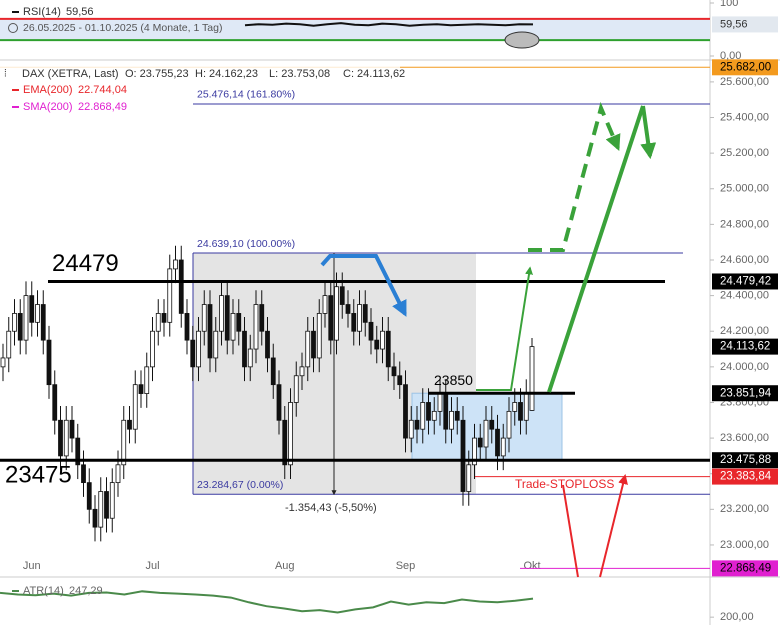 This screenshot has width=780, height=625. I want to click on level-note: 24479, so click(85, 263).